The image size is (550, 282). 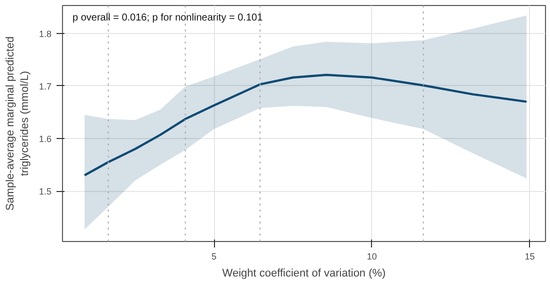 What do you see at coordinates (45, 33) in the screenshot?
I see `y-tick-label: 1.8` at bounding box center [45, 33].